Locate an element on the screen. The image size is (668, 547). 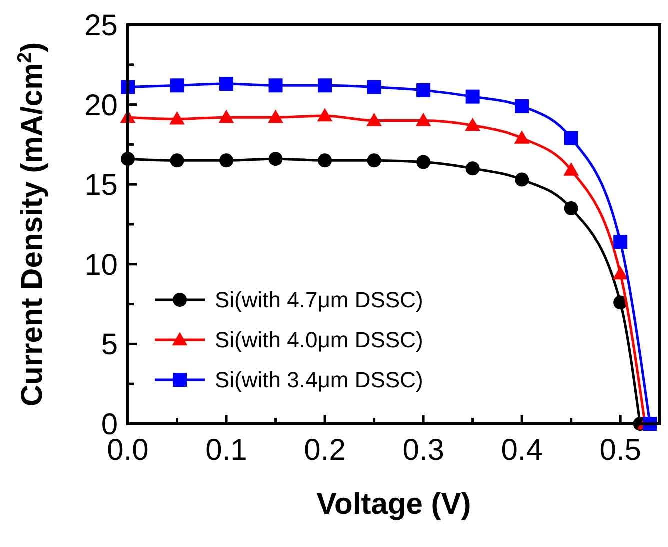
x-tick-label: 0.4 is located at coordinates (522, 450).